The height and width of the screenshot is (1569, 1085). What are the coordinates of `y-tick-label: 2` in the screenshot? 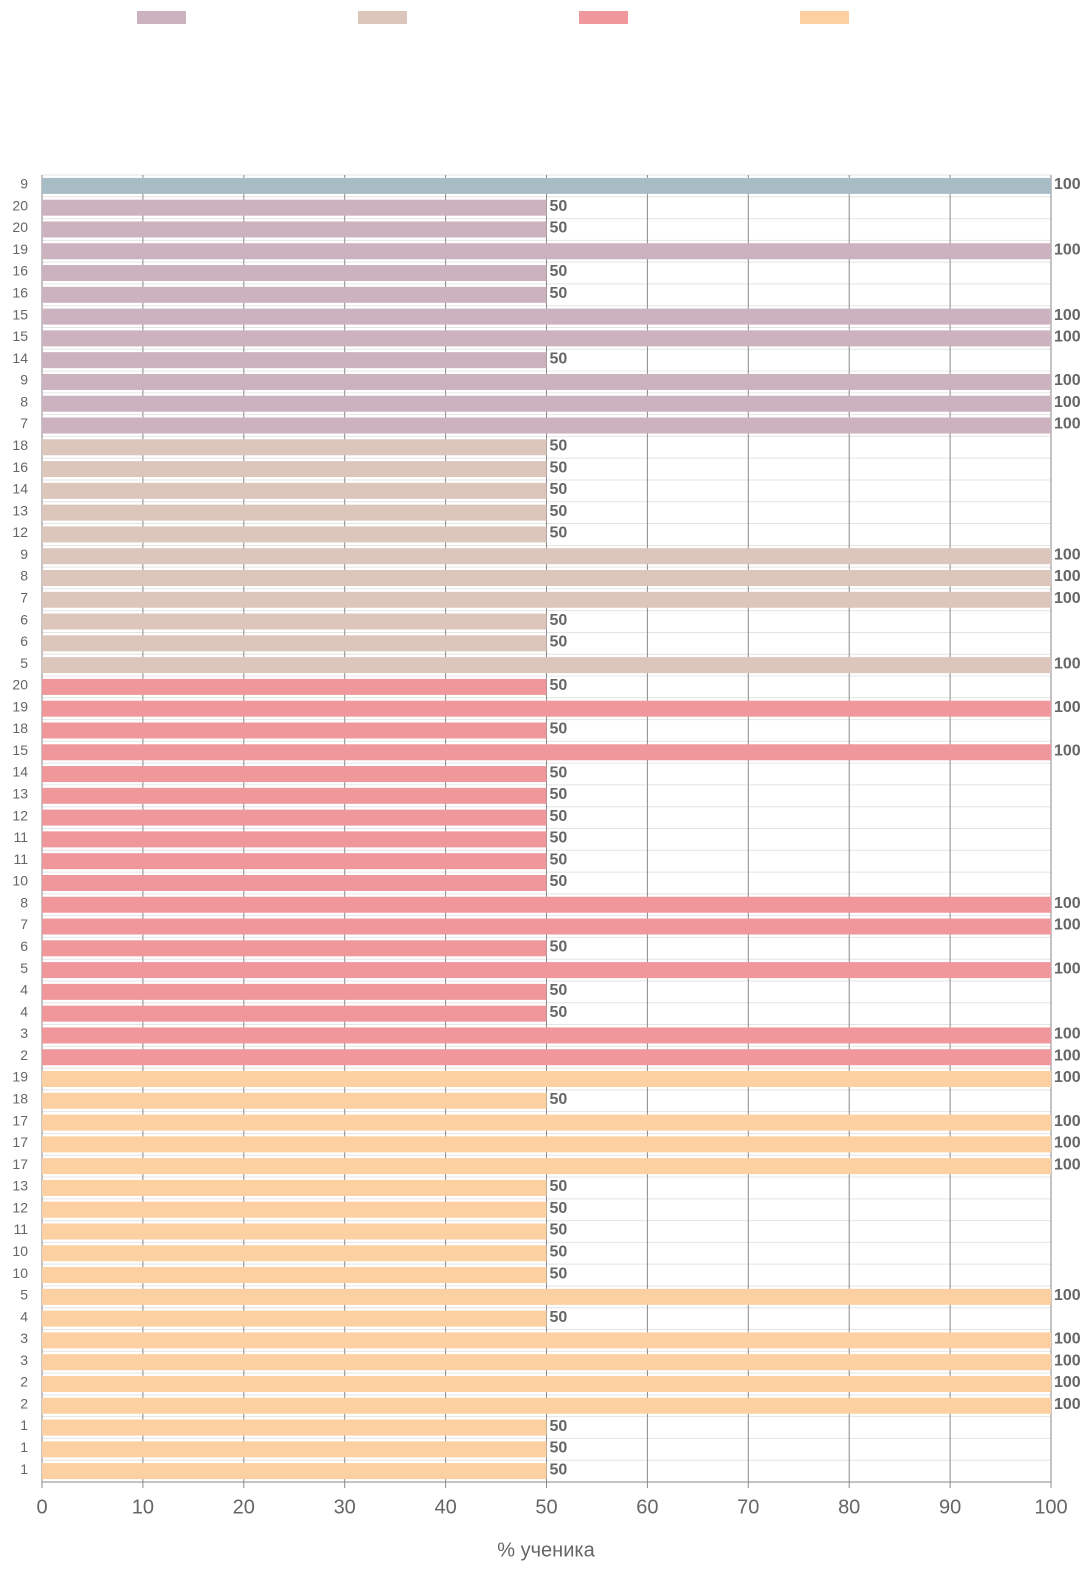 It's located at (24, 1403).